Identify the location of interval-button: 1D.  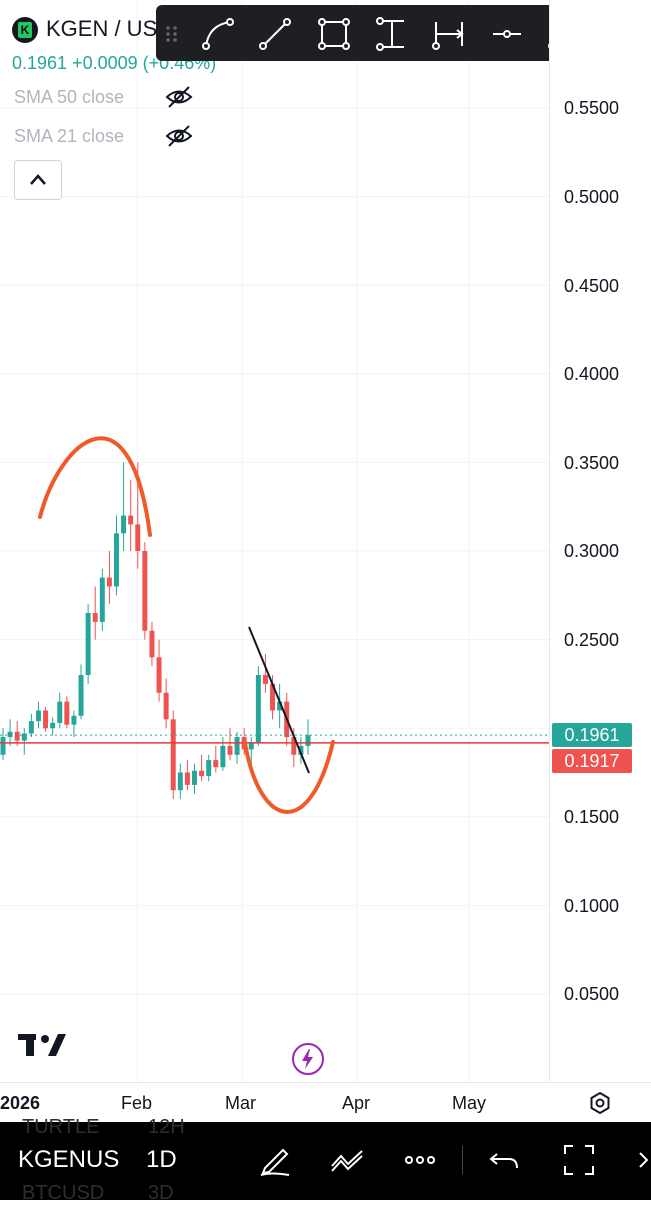
(161, 1159).